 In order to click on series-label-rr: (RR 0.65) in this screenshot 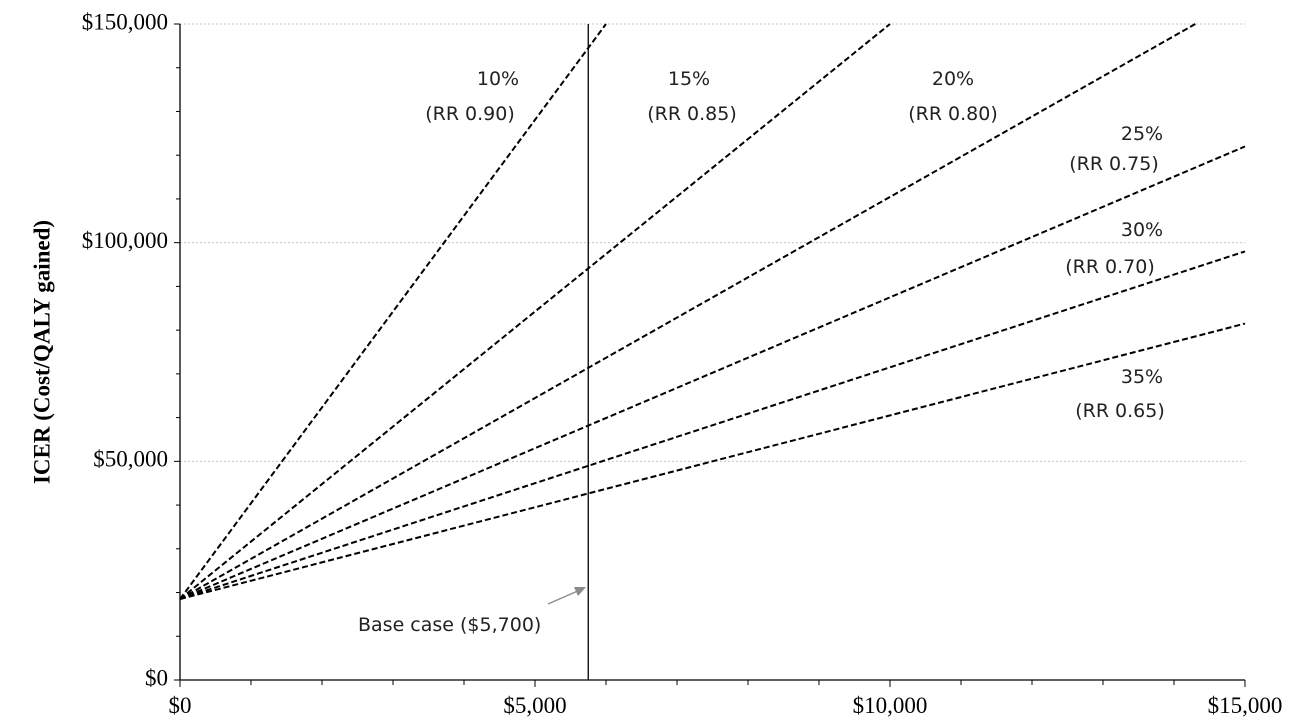, I will do `click(1120, 411)`.